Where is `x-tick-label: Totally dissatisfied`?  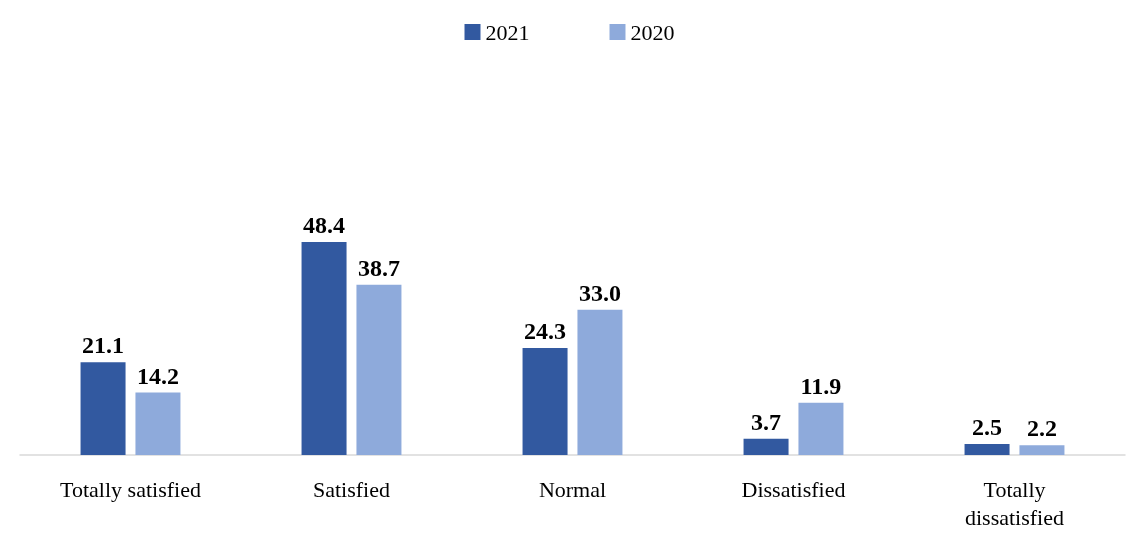
x-tick-label: Totally dissatisfied is located at coordinates (1014, 503).